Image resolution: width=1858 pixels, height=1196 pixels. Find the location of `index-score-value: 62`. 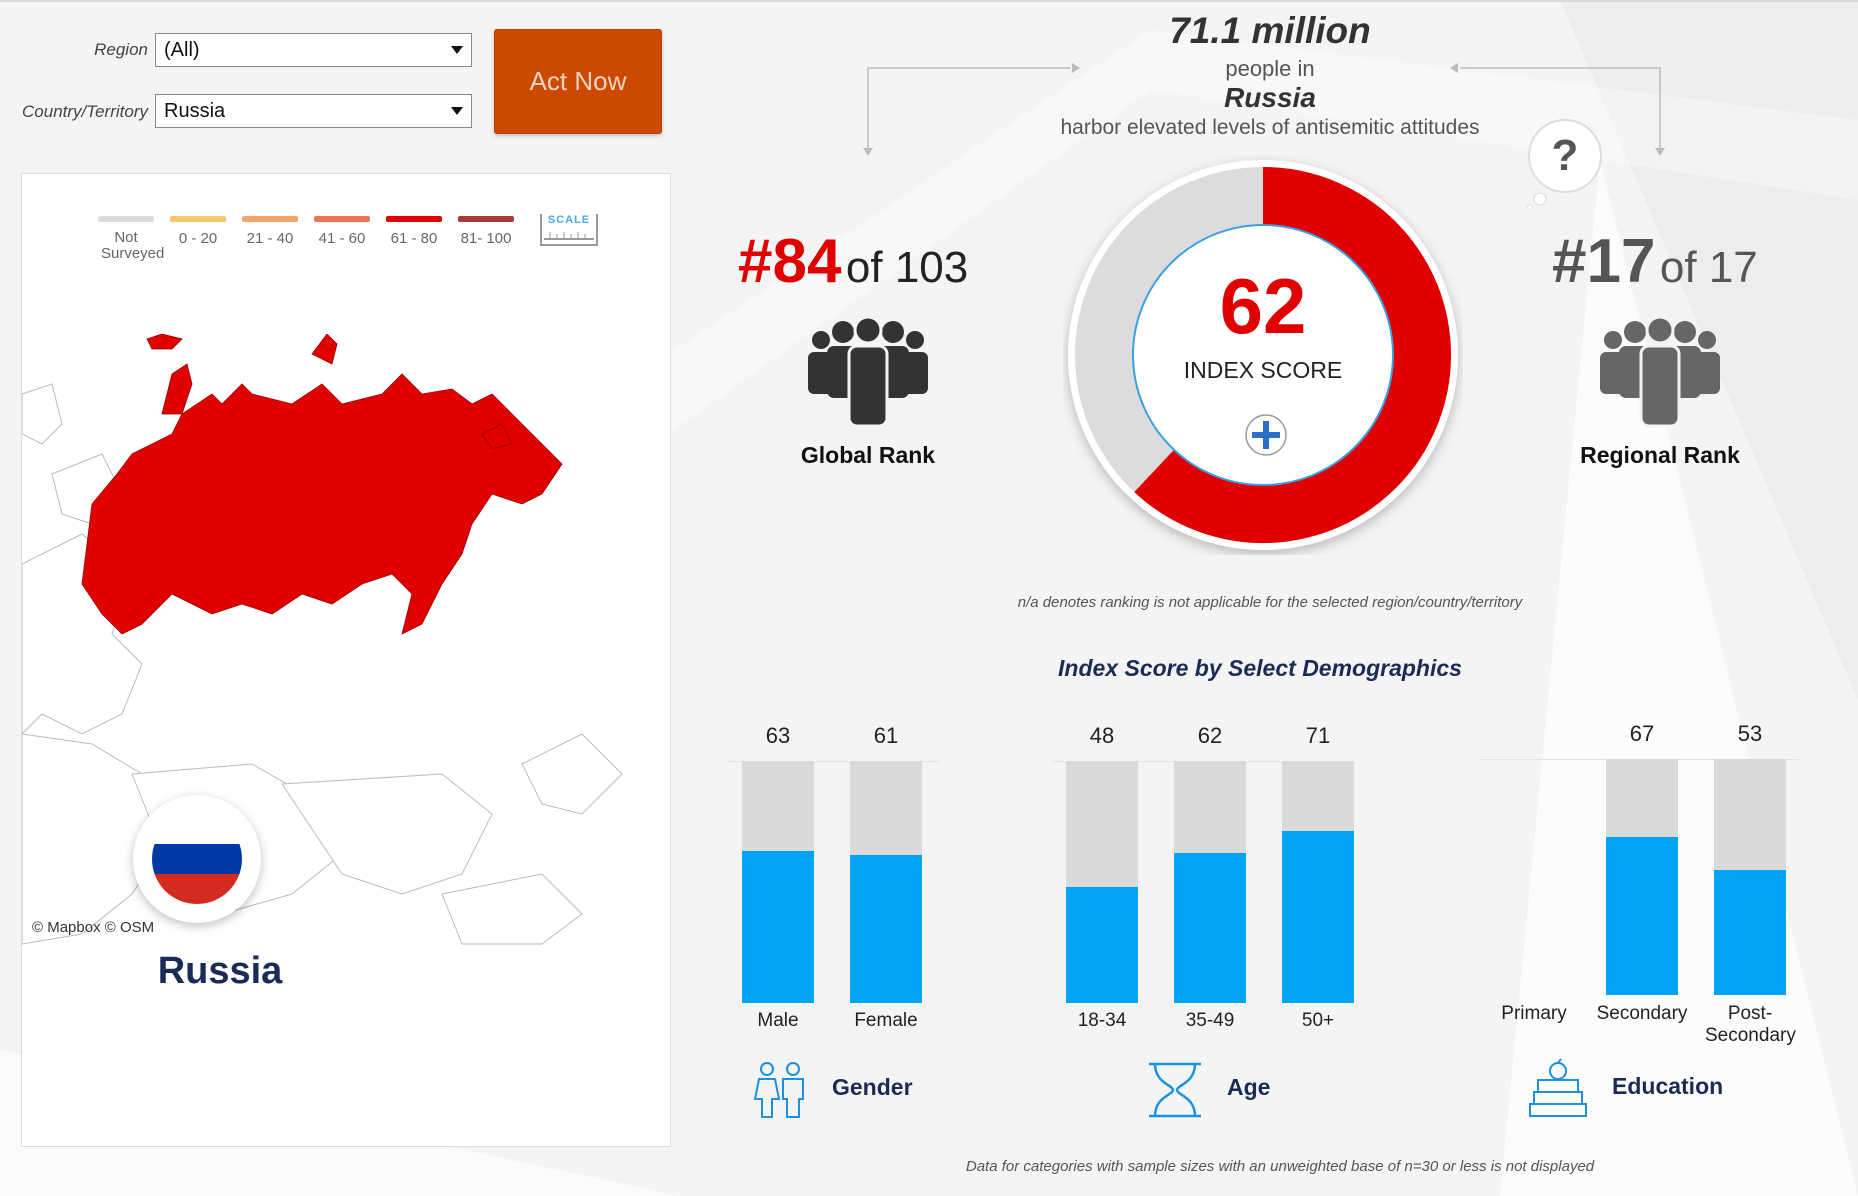

index-score-value: 62 is located at coordinates (1263, 306).